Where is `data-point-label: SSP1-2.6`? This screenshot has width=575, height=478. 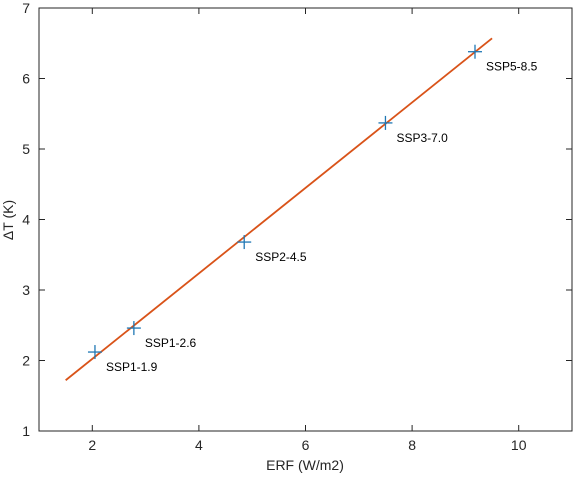 data-point-label: SSP1-2.6 is located at coordinates (171, 343).